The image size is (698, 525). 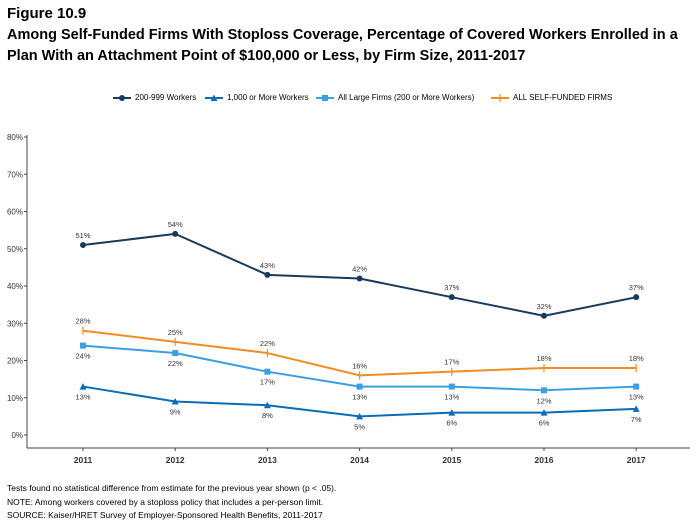 I want to click on x-tick-label: 2013, so click(x=267, y=460).